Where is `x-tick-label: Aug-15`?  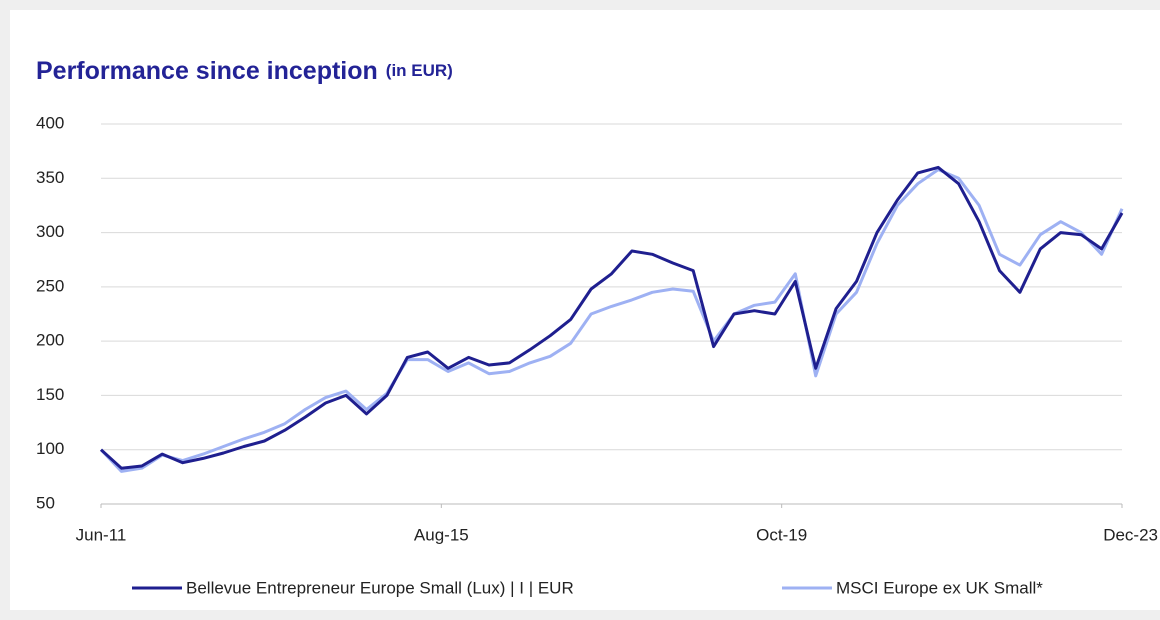 x-tick-label: Aug-15 is located at coordinates (441, 534).